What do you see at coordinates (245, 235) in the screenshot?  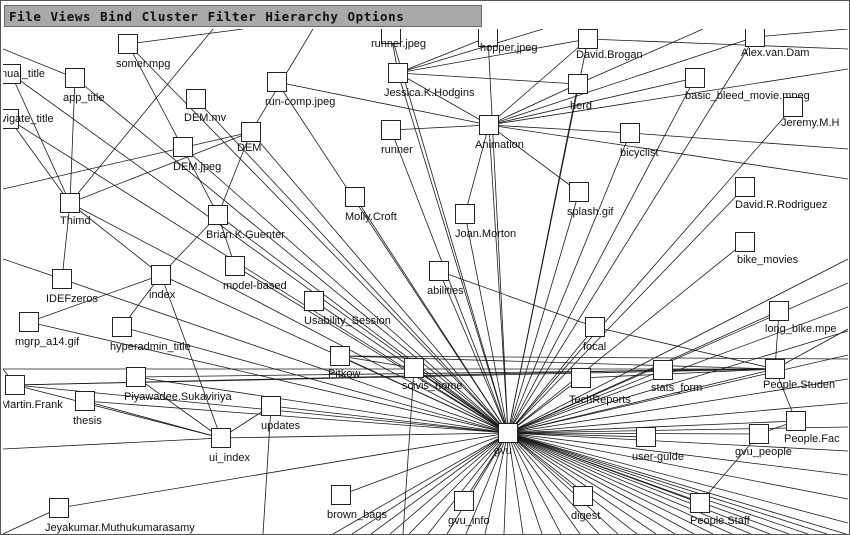 I see `node-label: Brian.K.Guenter` at bounding box center [245, 235].